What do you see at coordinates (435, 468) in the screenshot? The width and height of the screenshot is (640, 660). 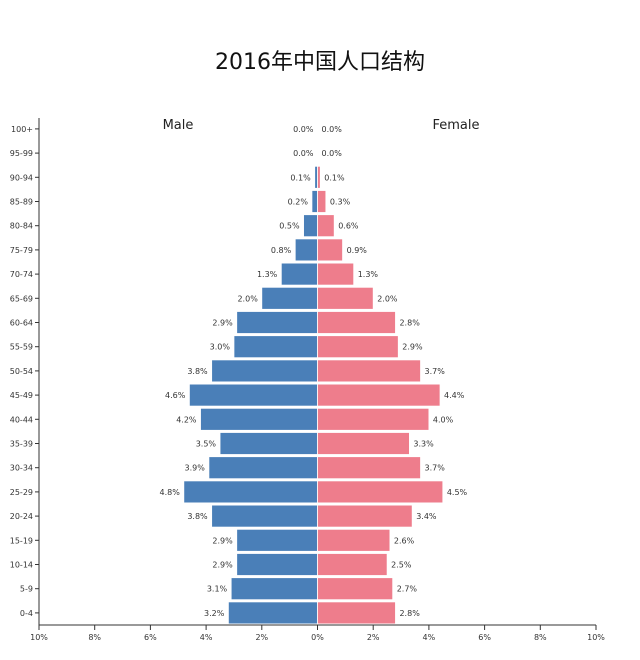 I see `female-value-label: 3.7%` at bounding box center [435, 468].